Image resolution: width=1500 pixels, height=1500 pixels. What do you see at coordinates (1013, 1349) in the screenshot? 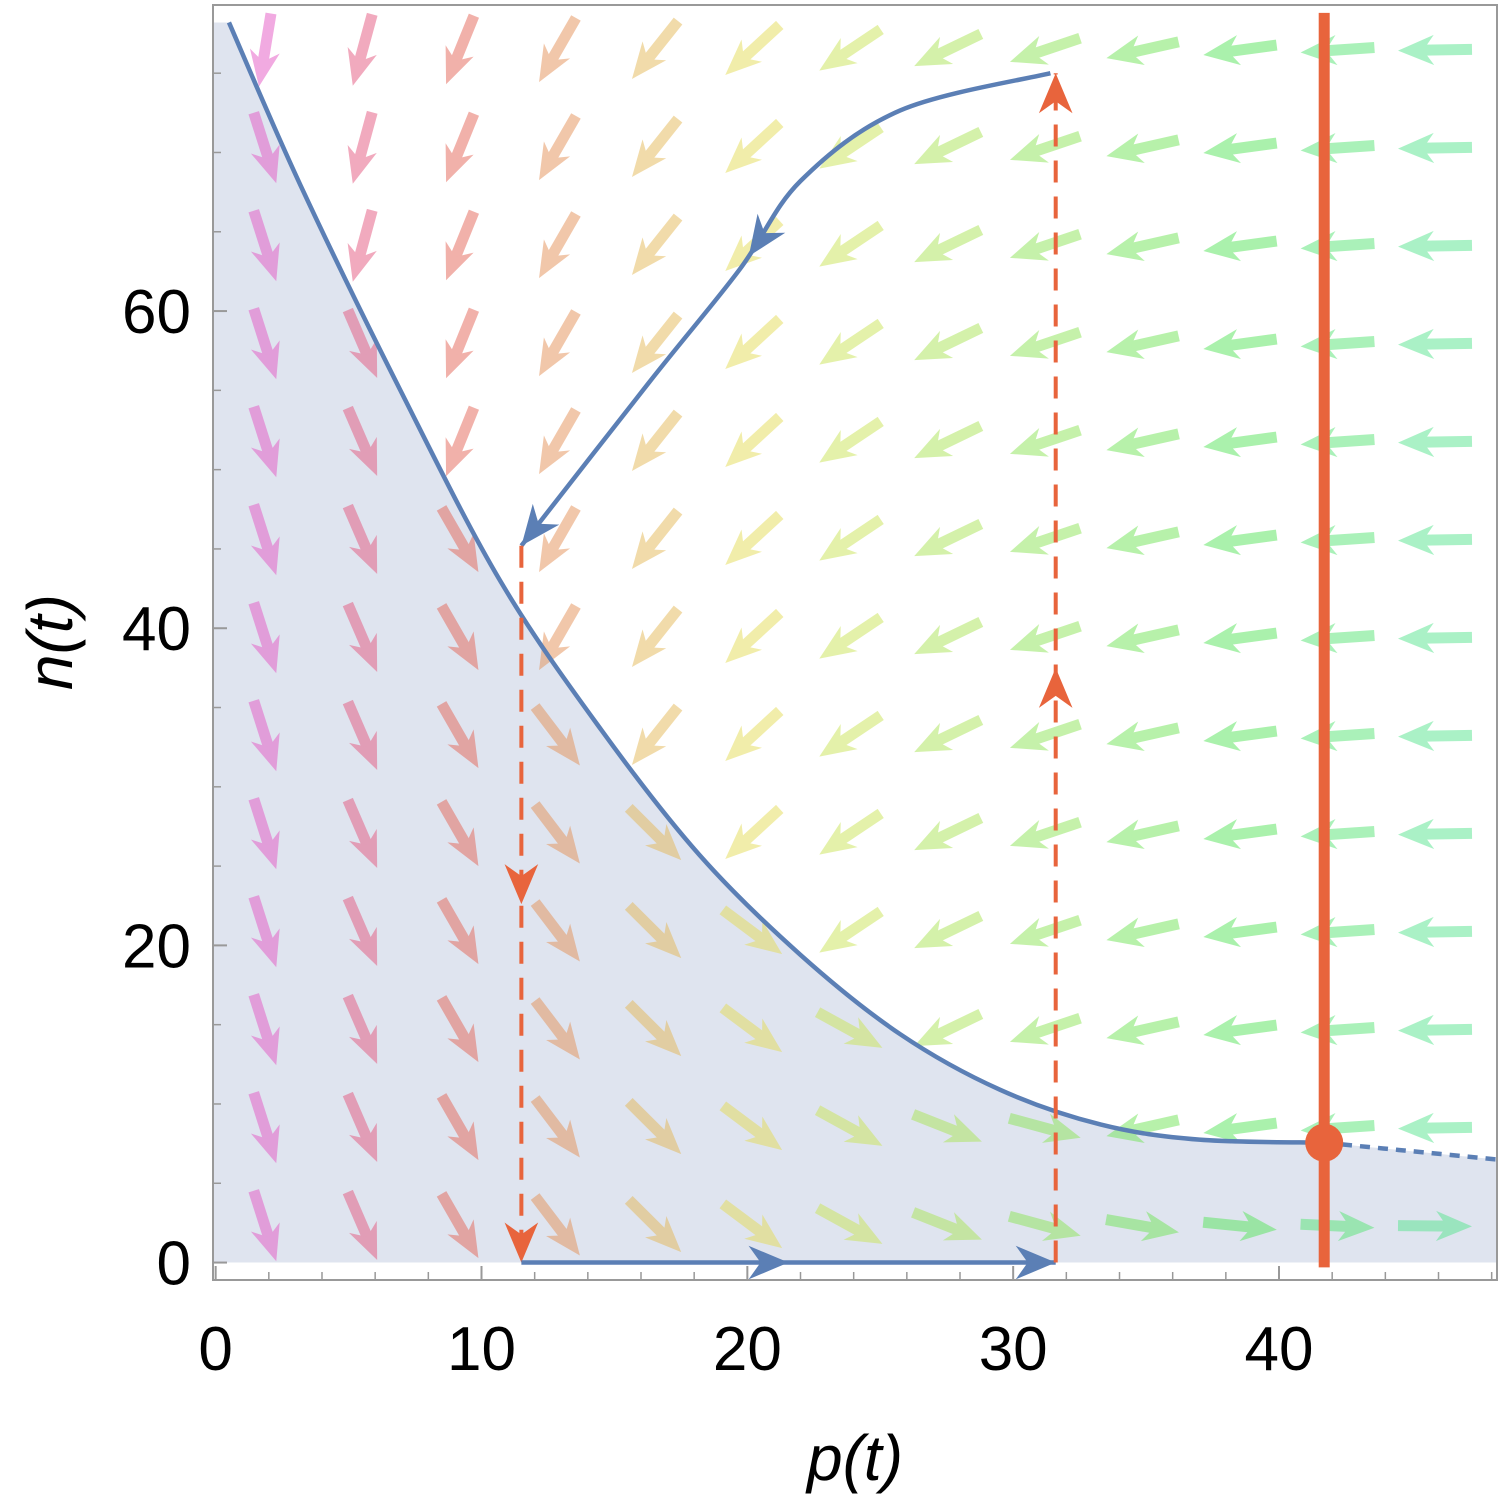
I see `x-tick-label: 30` at bounding box center [1013, 1349].